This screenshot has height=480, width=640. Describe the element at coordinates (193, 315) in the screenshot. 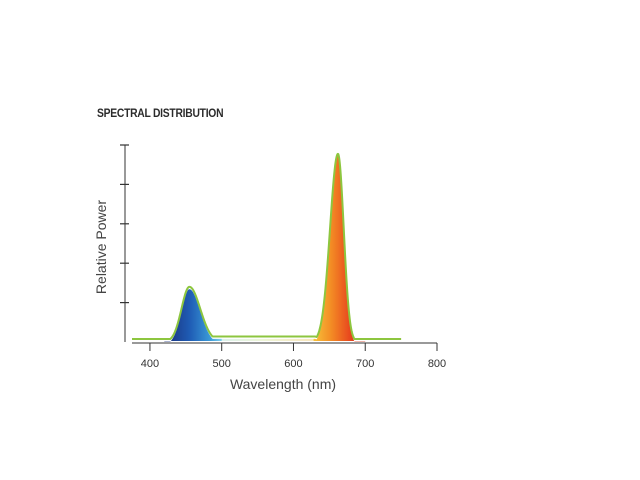

I see `blue-peak-fill` at that location.